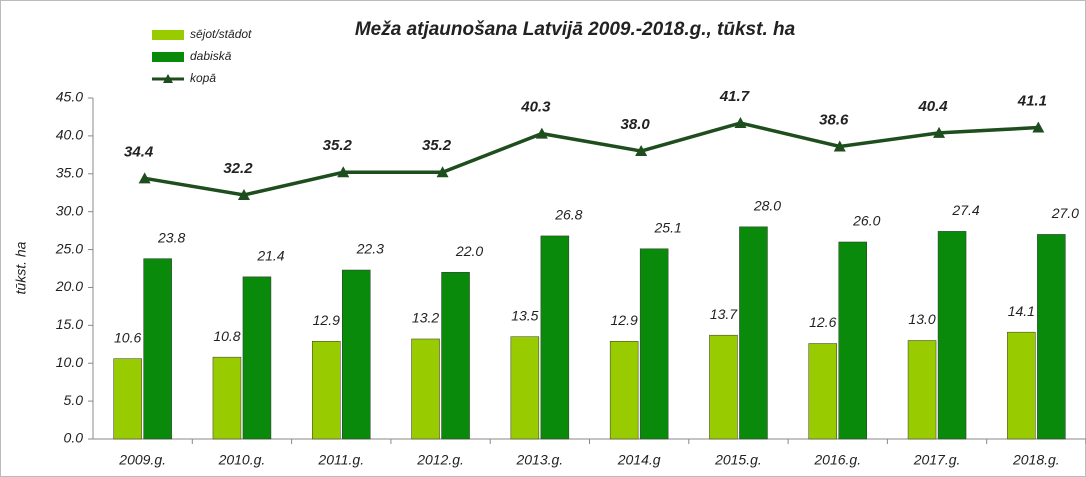 The image size is (1086, 477). I want to click on x-tick-label: 2011.g., so click(340, 460).